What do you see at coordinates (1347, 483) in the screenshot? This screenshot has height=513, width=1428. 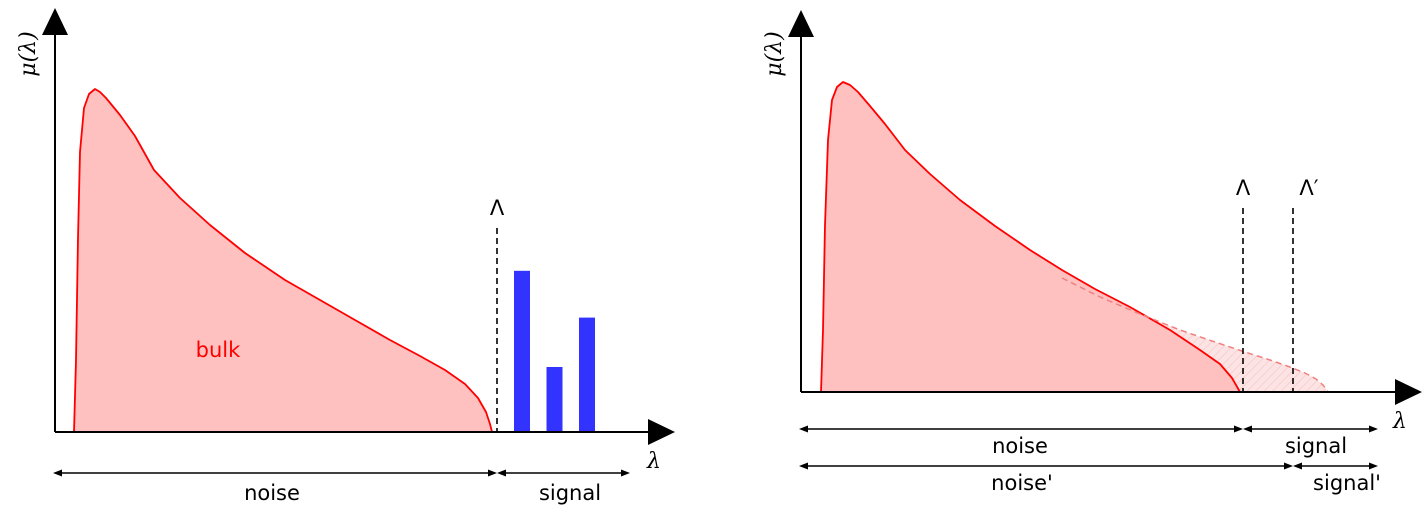 I see `signal-prime-label: signal'` at bounding box center [1347, 483].